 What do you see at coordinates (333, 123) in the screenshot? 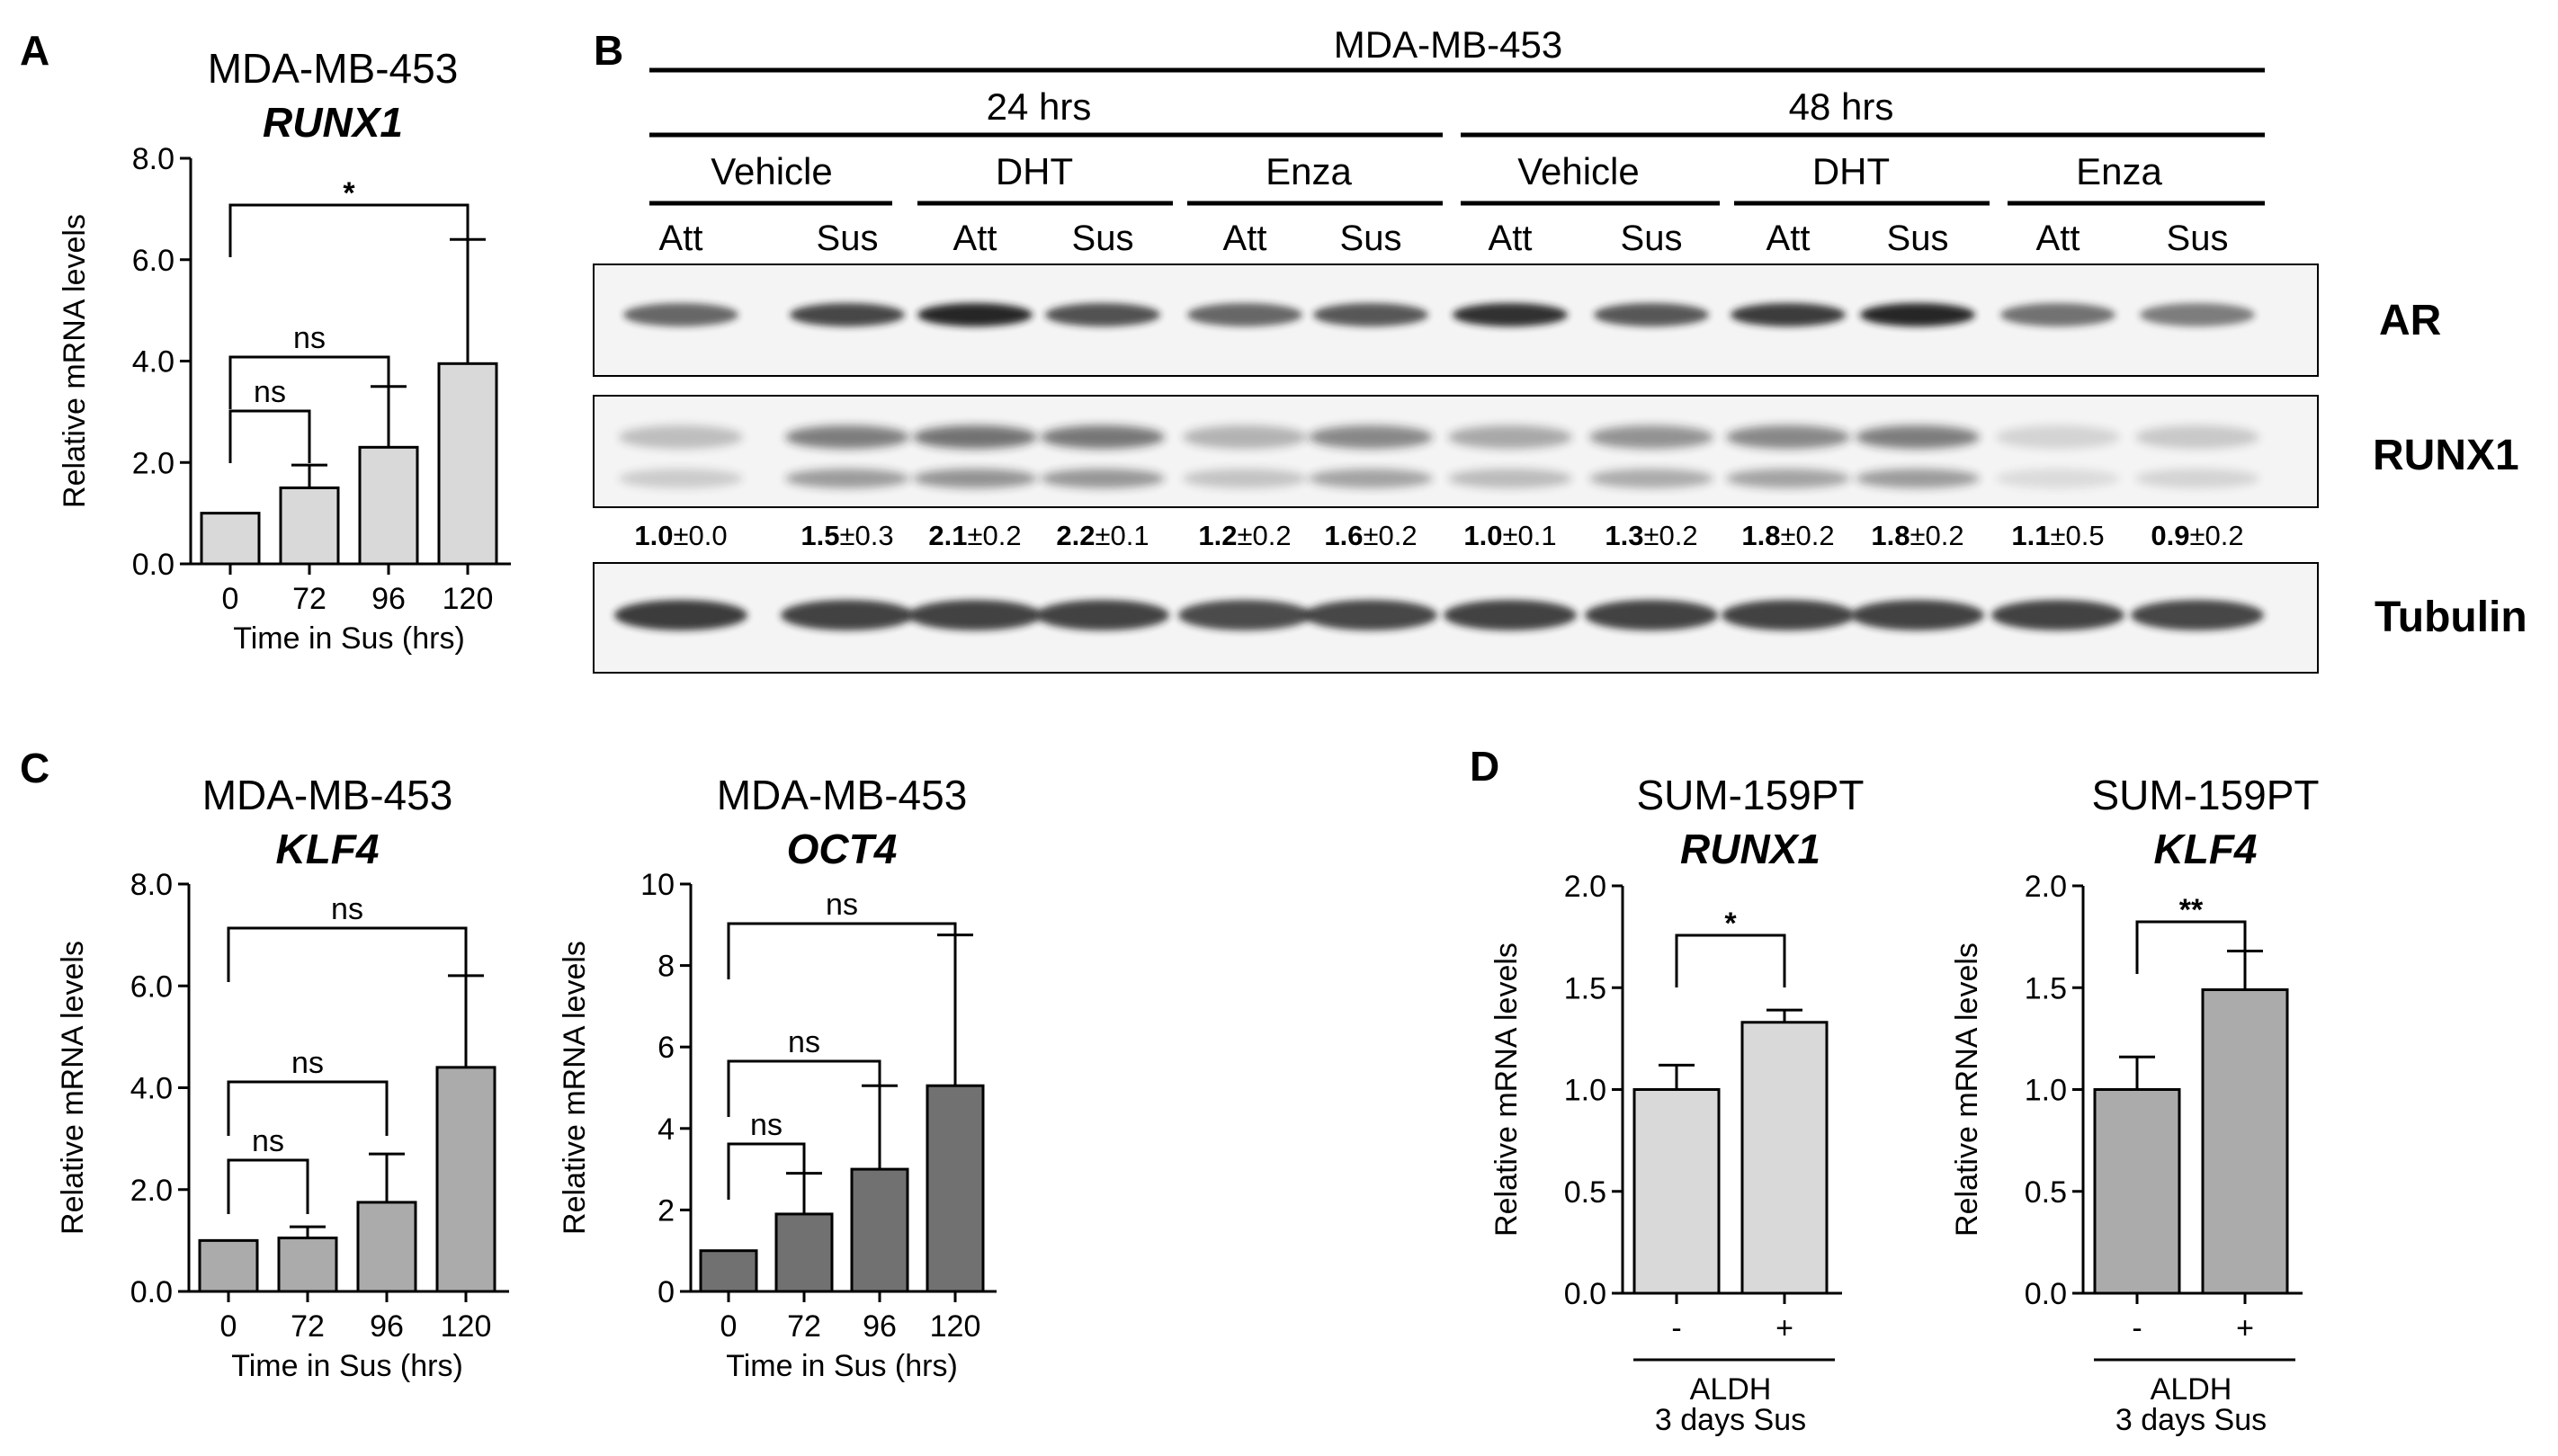
I see `panel-a-gene: RUNX1` at bounding box center [333, 123].